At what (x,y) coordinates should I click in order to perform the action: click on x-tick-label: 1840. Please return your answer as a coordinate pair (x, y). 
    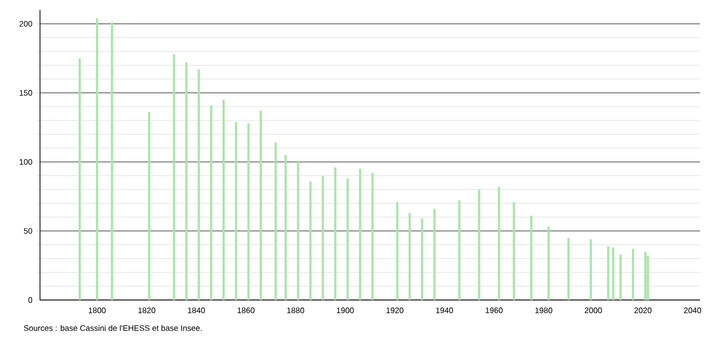
    Looking at the image, I should click on (196, 311).